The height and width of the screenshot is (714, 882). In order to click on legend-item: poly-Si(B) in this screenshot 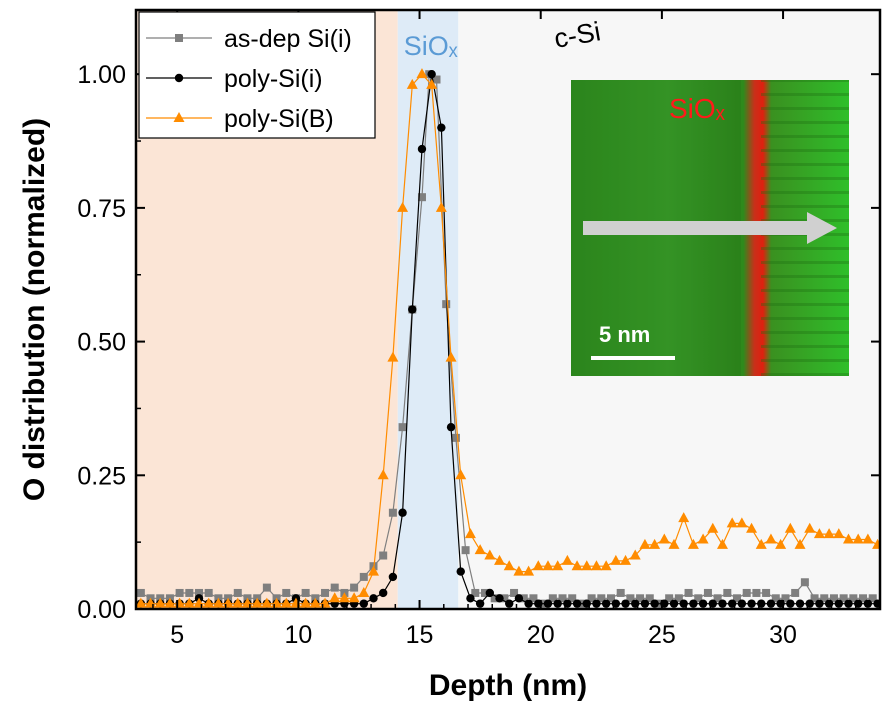, I will do `click(240, 119)`.